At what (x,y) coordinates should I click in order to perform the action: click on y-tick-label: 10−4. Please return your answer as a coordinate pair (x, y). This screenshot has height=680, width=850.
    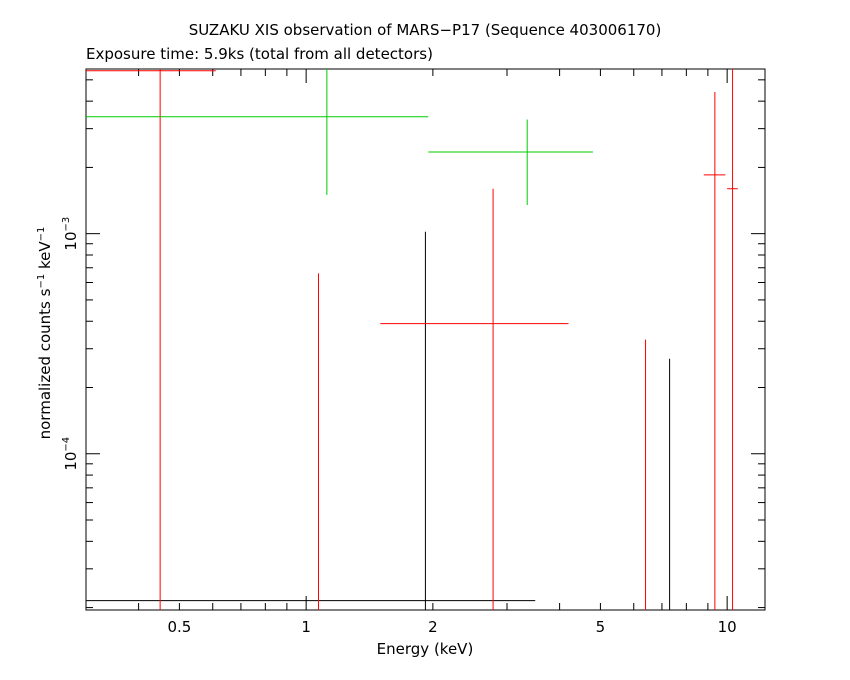
    Looking at the image, I should click on (70, 454).